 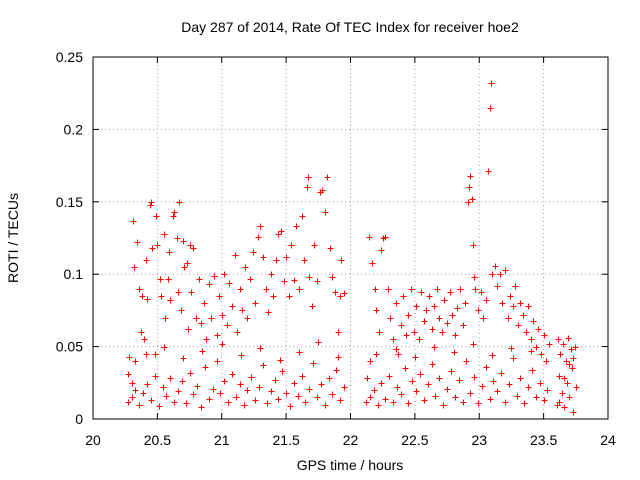 What do you see at coordinates (69, 238) in the screenshot?
I see `y-tick-labels: 0 0.05 0.1 0.15 0.2 0.25` at bounding box center [69, 238].